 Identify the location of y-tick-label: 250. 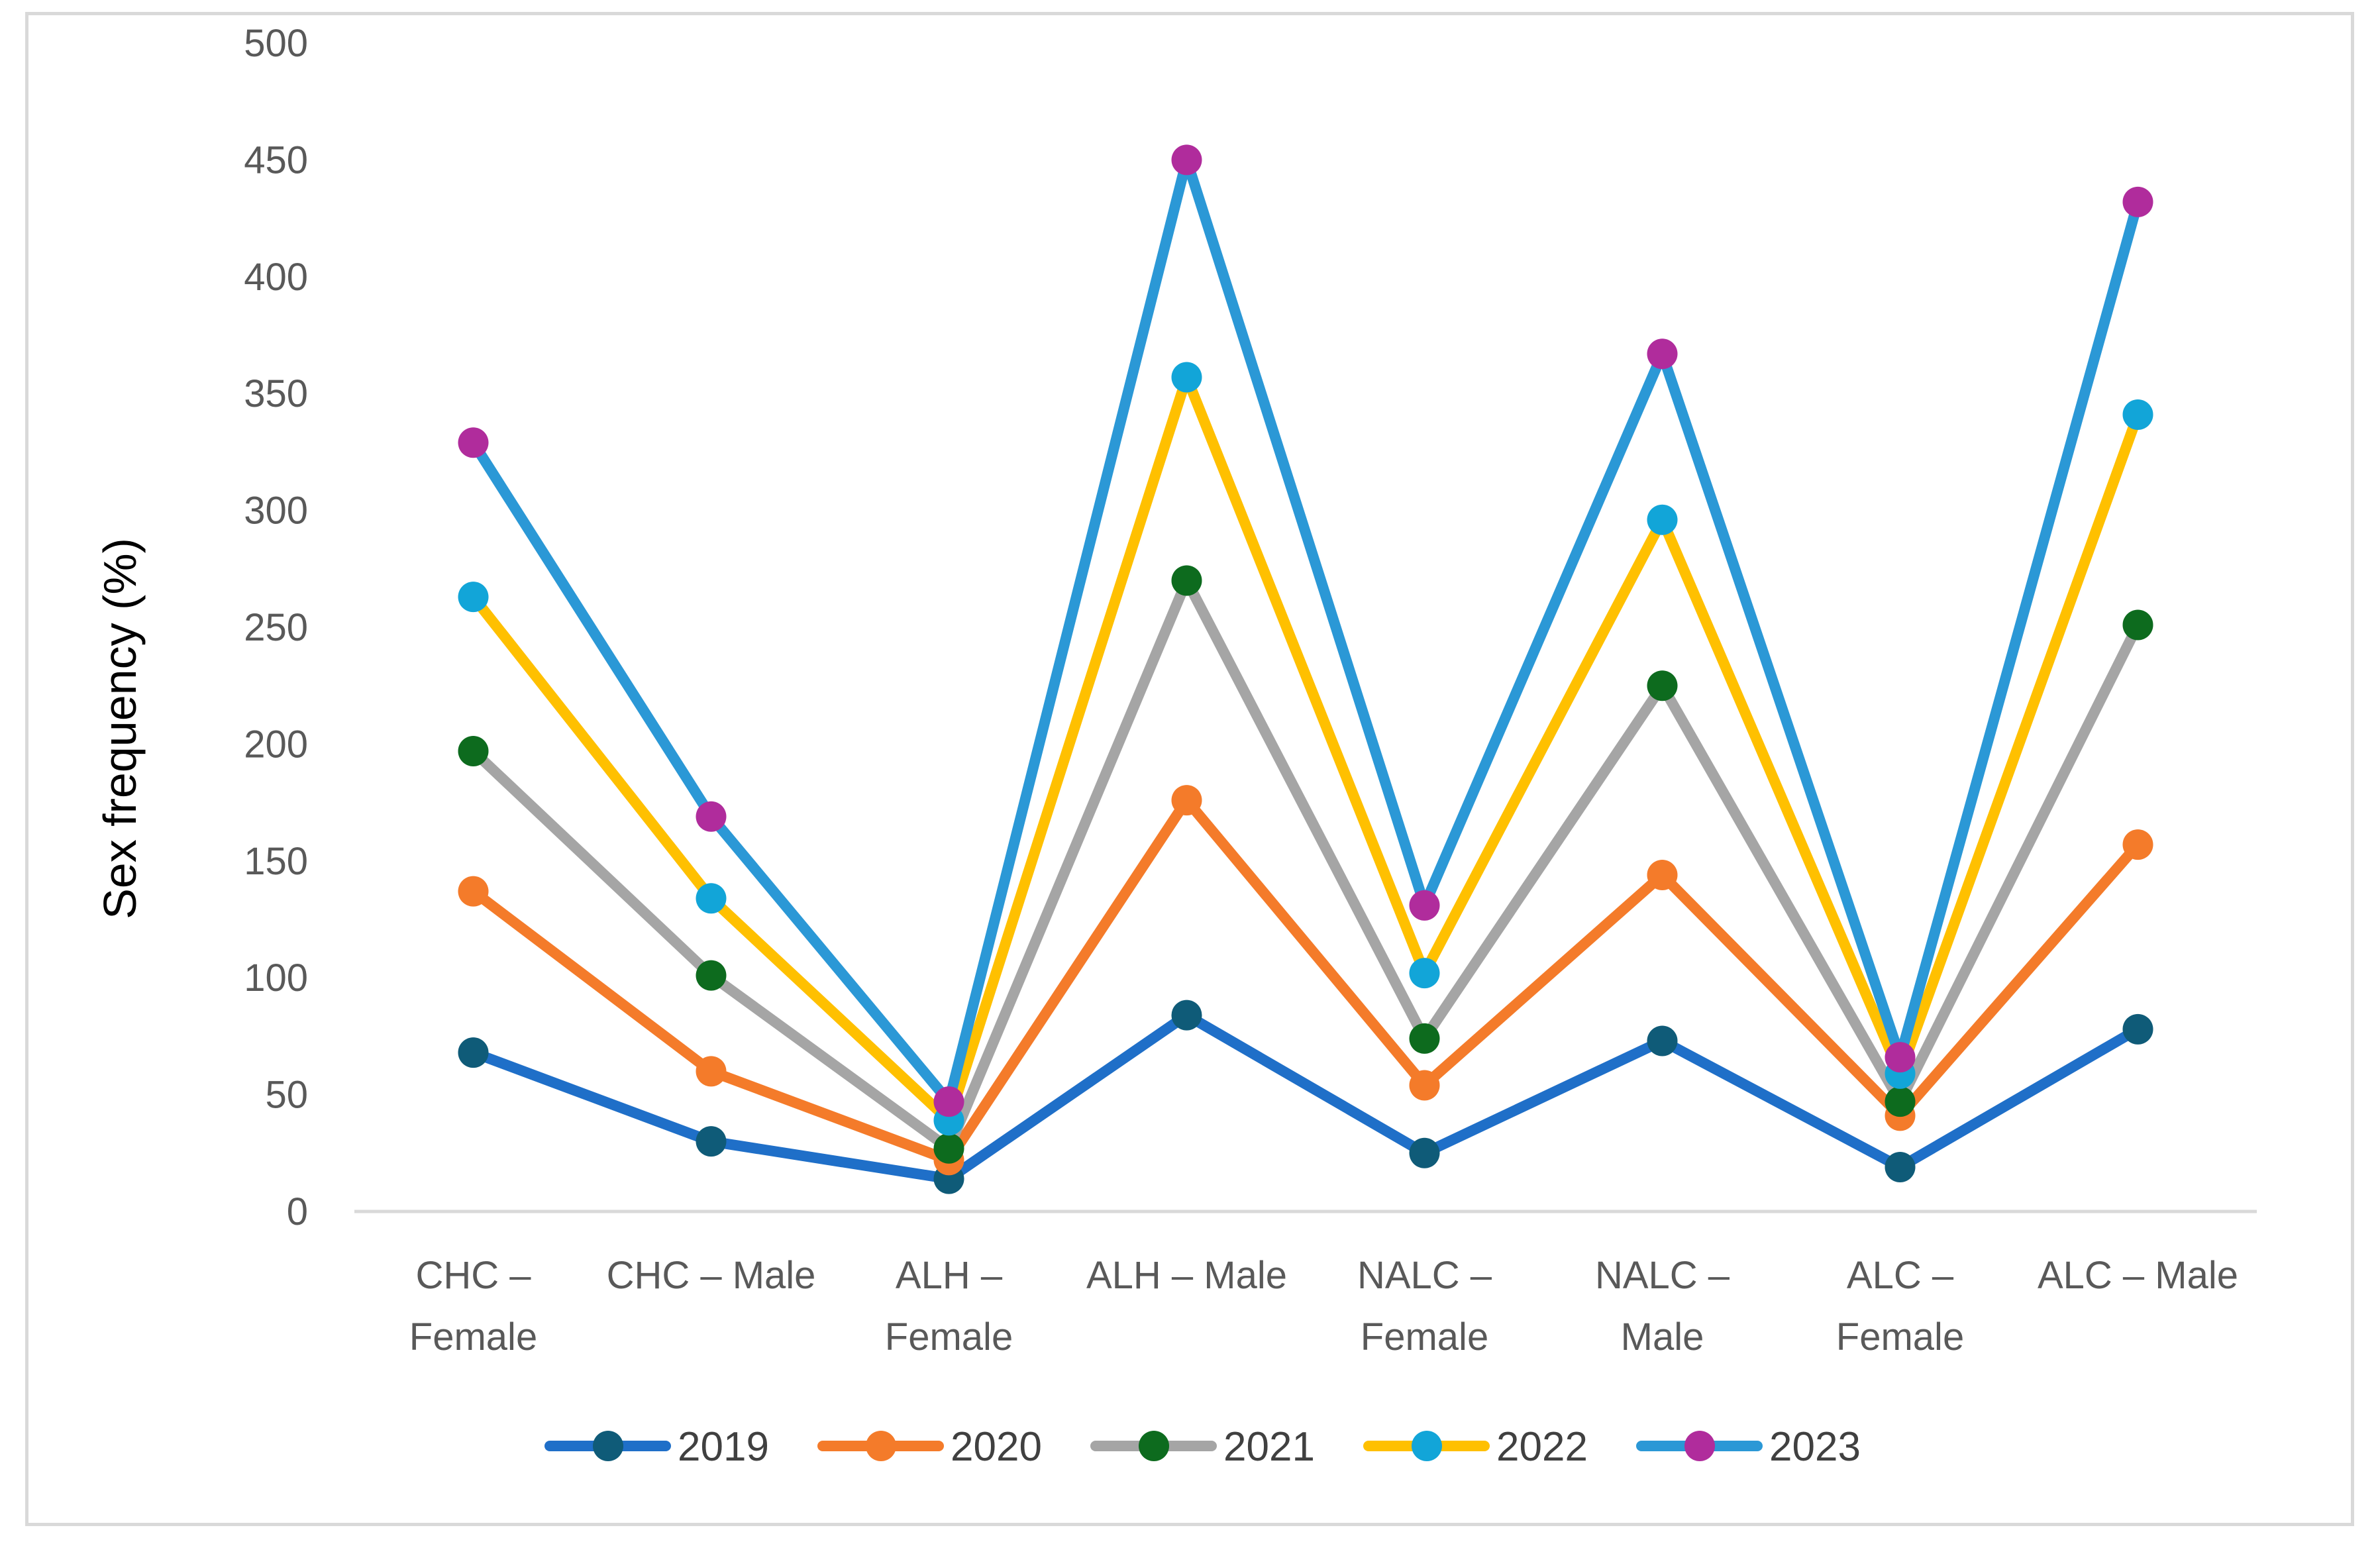
(276, 627).